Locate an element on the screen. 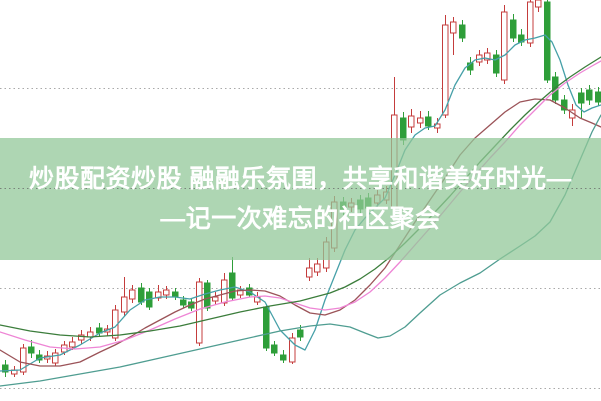 Image resolution: width=601 pixels, height=401 pixels. banner-title-line1: 炒股配资炒股 融融乐氛围，共享和谐美好时光— is located at coordinates (300, 178).